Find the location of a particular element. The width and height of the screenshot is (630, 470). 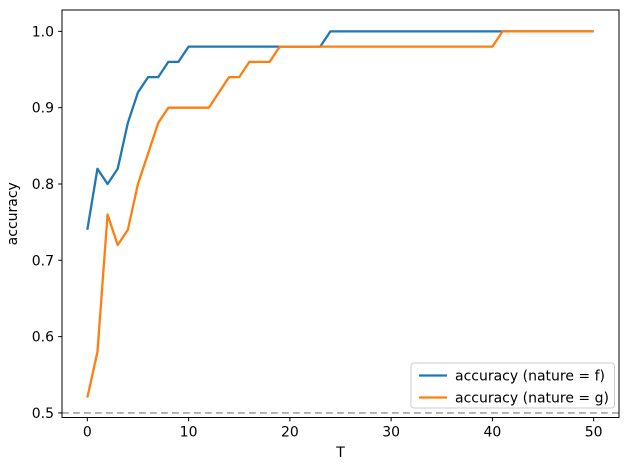

legend-label-nature-g: accuracy (nature = g) is located at coordinates (532, 399).